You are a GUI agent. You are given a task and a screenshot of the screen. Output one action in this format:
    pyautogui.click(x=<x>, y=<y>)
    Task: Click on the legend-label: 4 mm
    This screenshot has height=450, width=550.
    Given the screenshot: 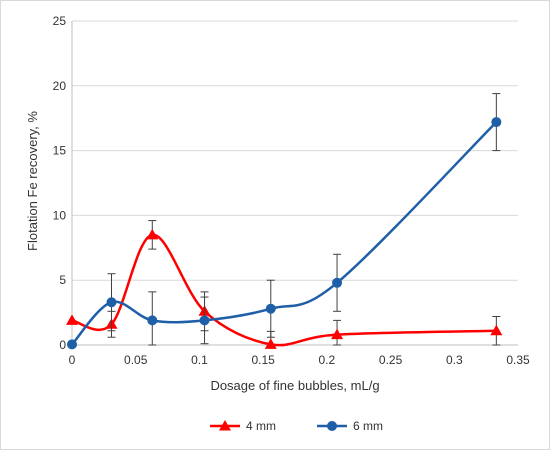 What is the action you would take?
    pyautogui.click(x=261, y=426)
    